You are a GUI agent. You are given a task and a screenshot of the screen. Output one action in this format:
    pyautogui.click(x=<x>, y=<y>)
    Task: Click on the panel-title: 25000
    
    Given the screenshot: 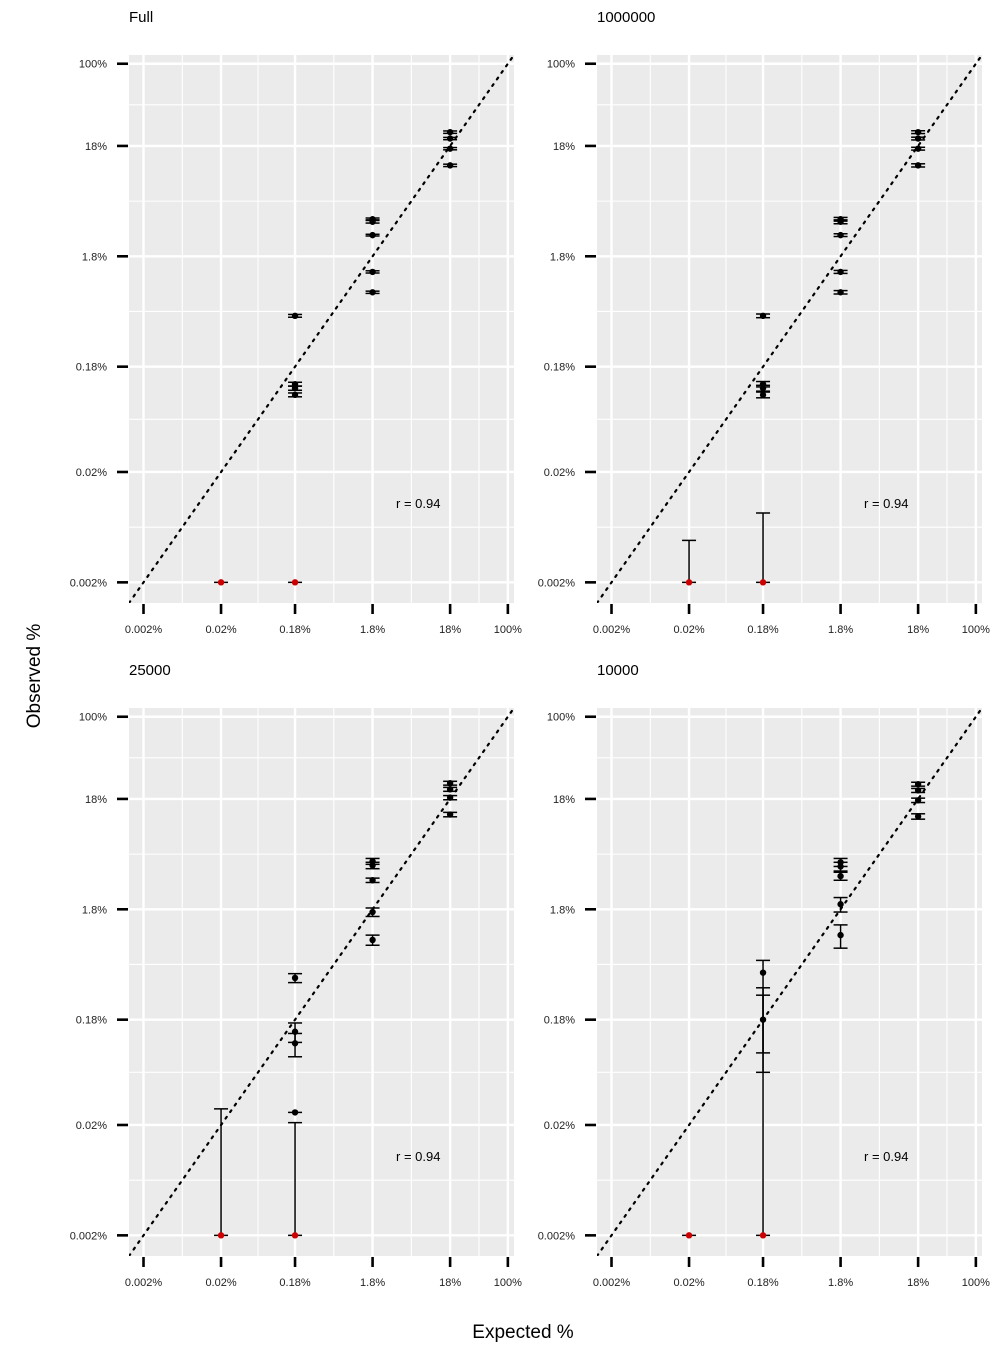 What is the action you would take?
    pyautogui.click(x=150, y=670)
    